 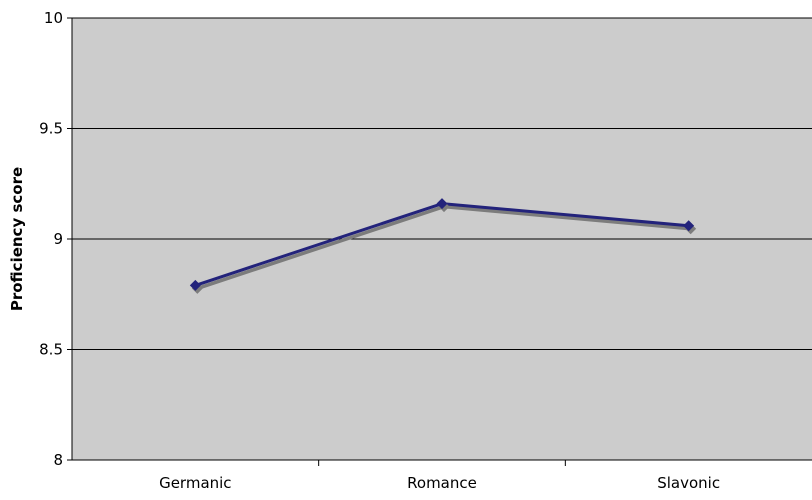 I want to click on x-axis-ticks: Germanic Romance Slavonic, so click(x=439, y=476).